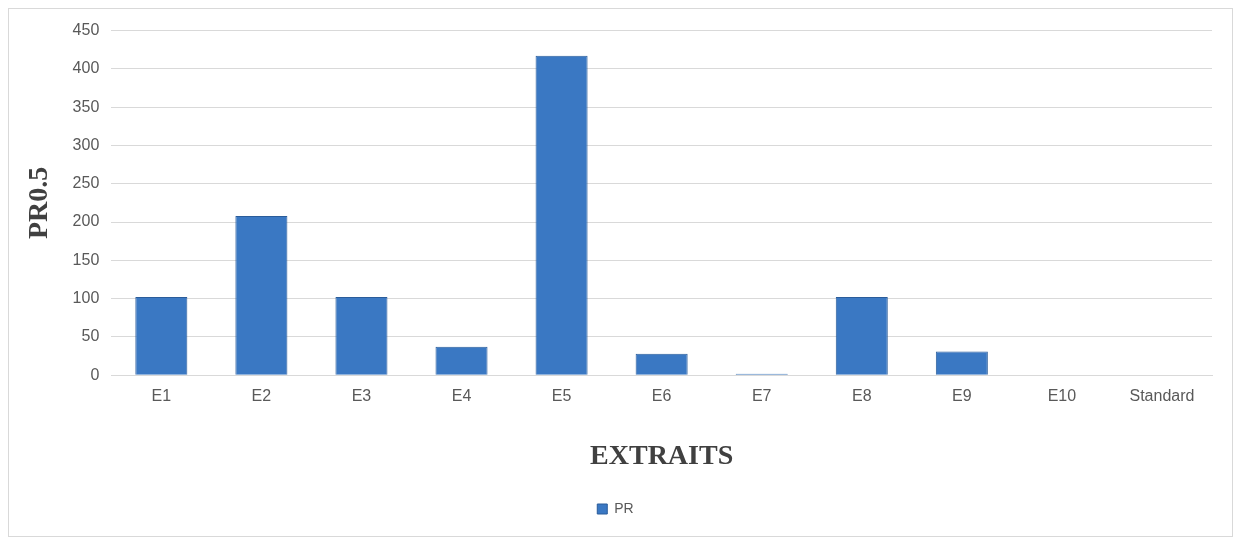 The width and height of the screenshot is (1241, 545). Describe the element at coordinates (661, 396) in the screenshot. I see `x-tick-label: E6` at that location.